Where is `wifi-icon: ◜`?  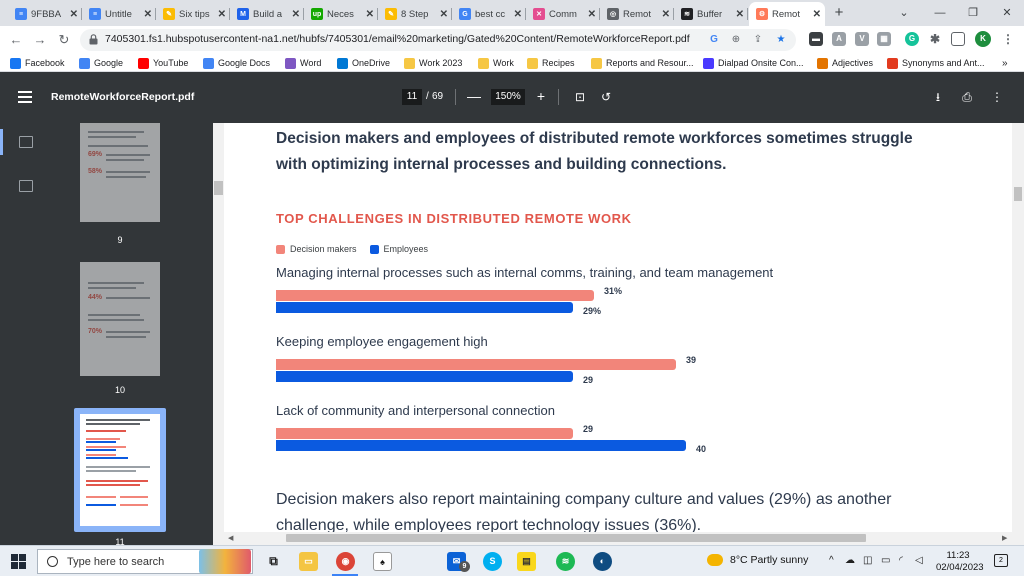
wifi-icon: ◜ is located at coordinates (901, 560).